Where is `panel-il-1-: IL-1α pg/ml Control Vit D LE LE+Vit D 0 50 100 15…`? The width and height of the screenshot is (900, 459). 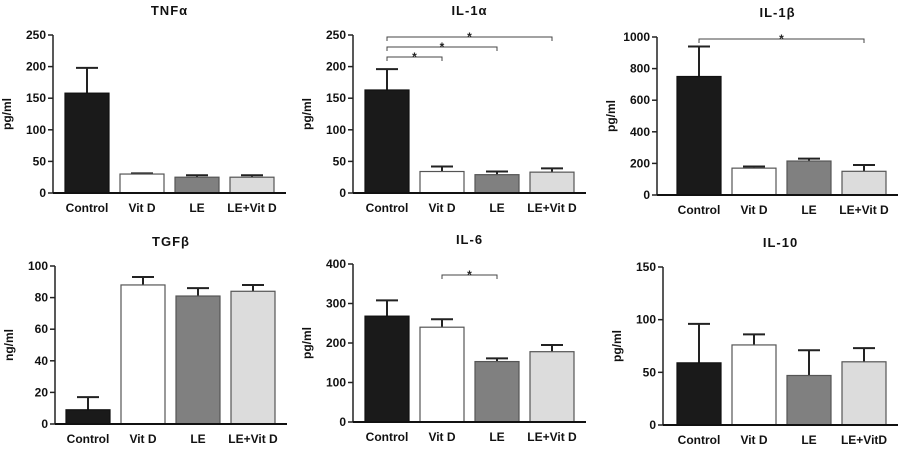 panel-il-1-: IL-1α pg/ml Control Vit D LE LE+Vit D 0 50 100 15… is located at coordinates (443, 109).